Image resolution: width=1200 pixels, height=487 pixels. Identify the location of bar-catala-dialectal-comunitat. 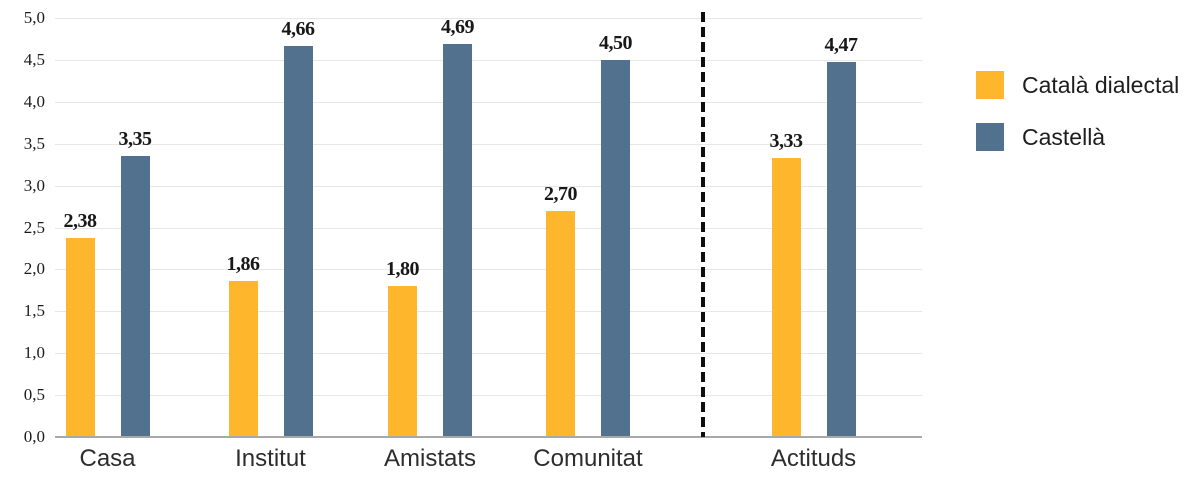
(560, 323).